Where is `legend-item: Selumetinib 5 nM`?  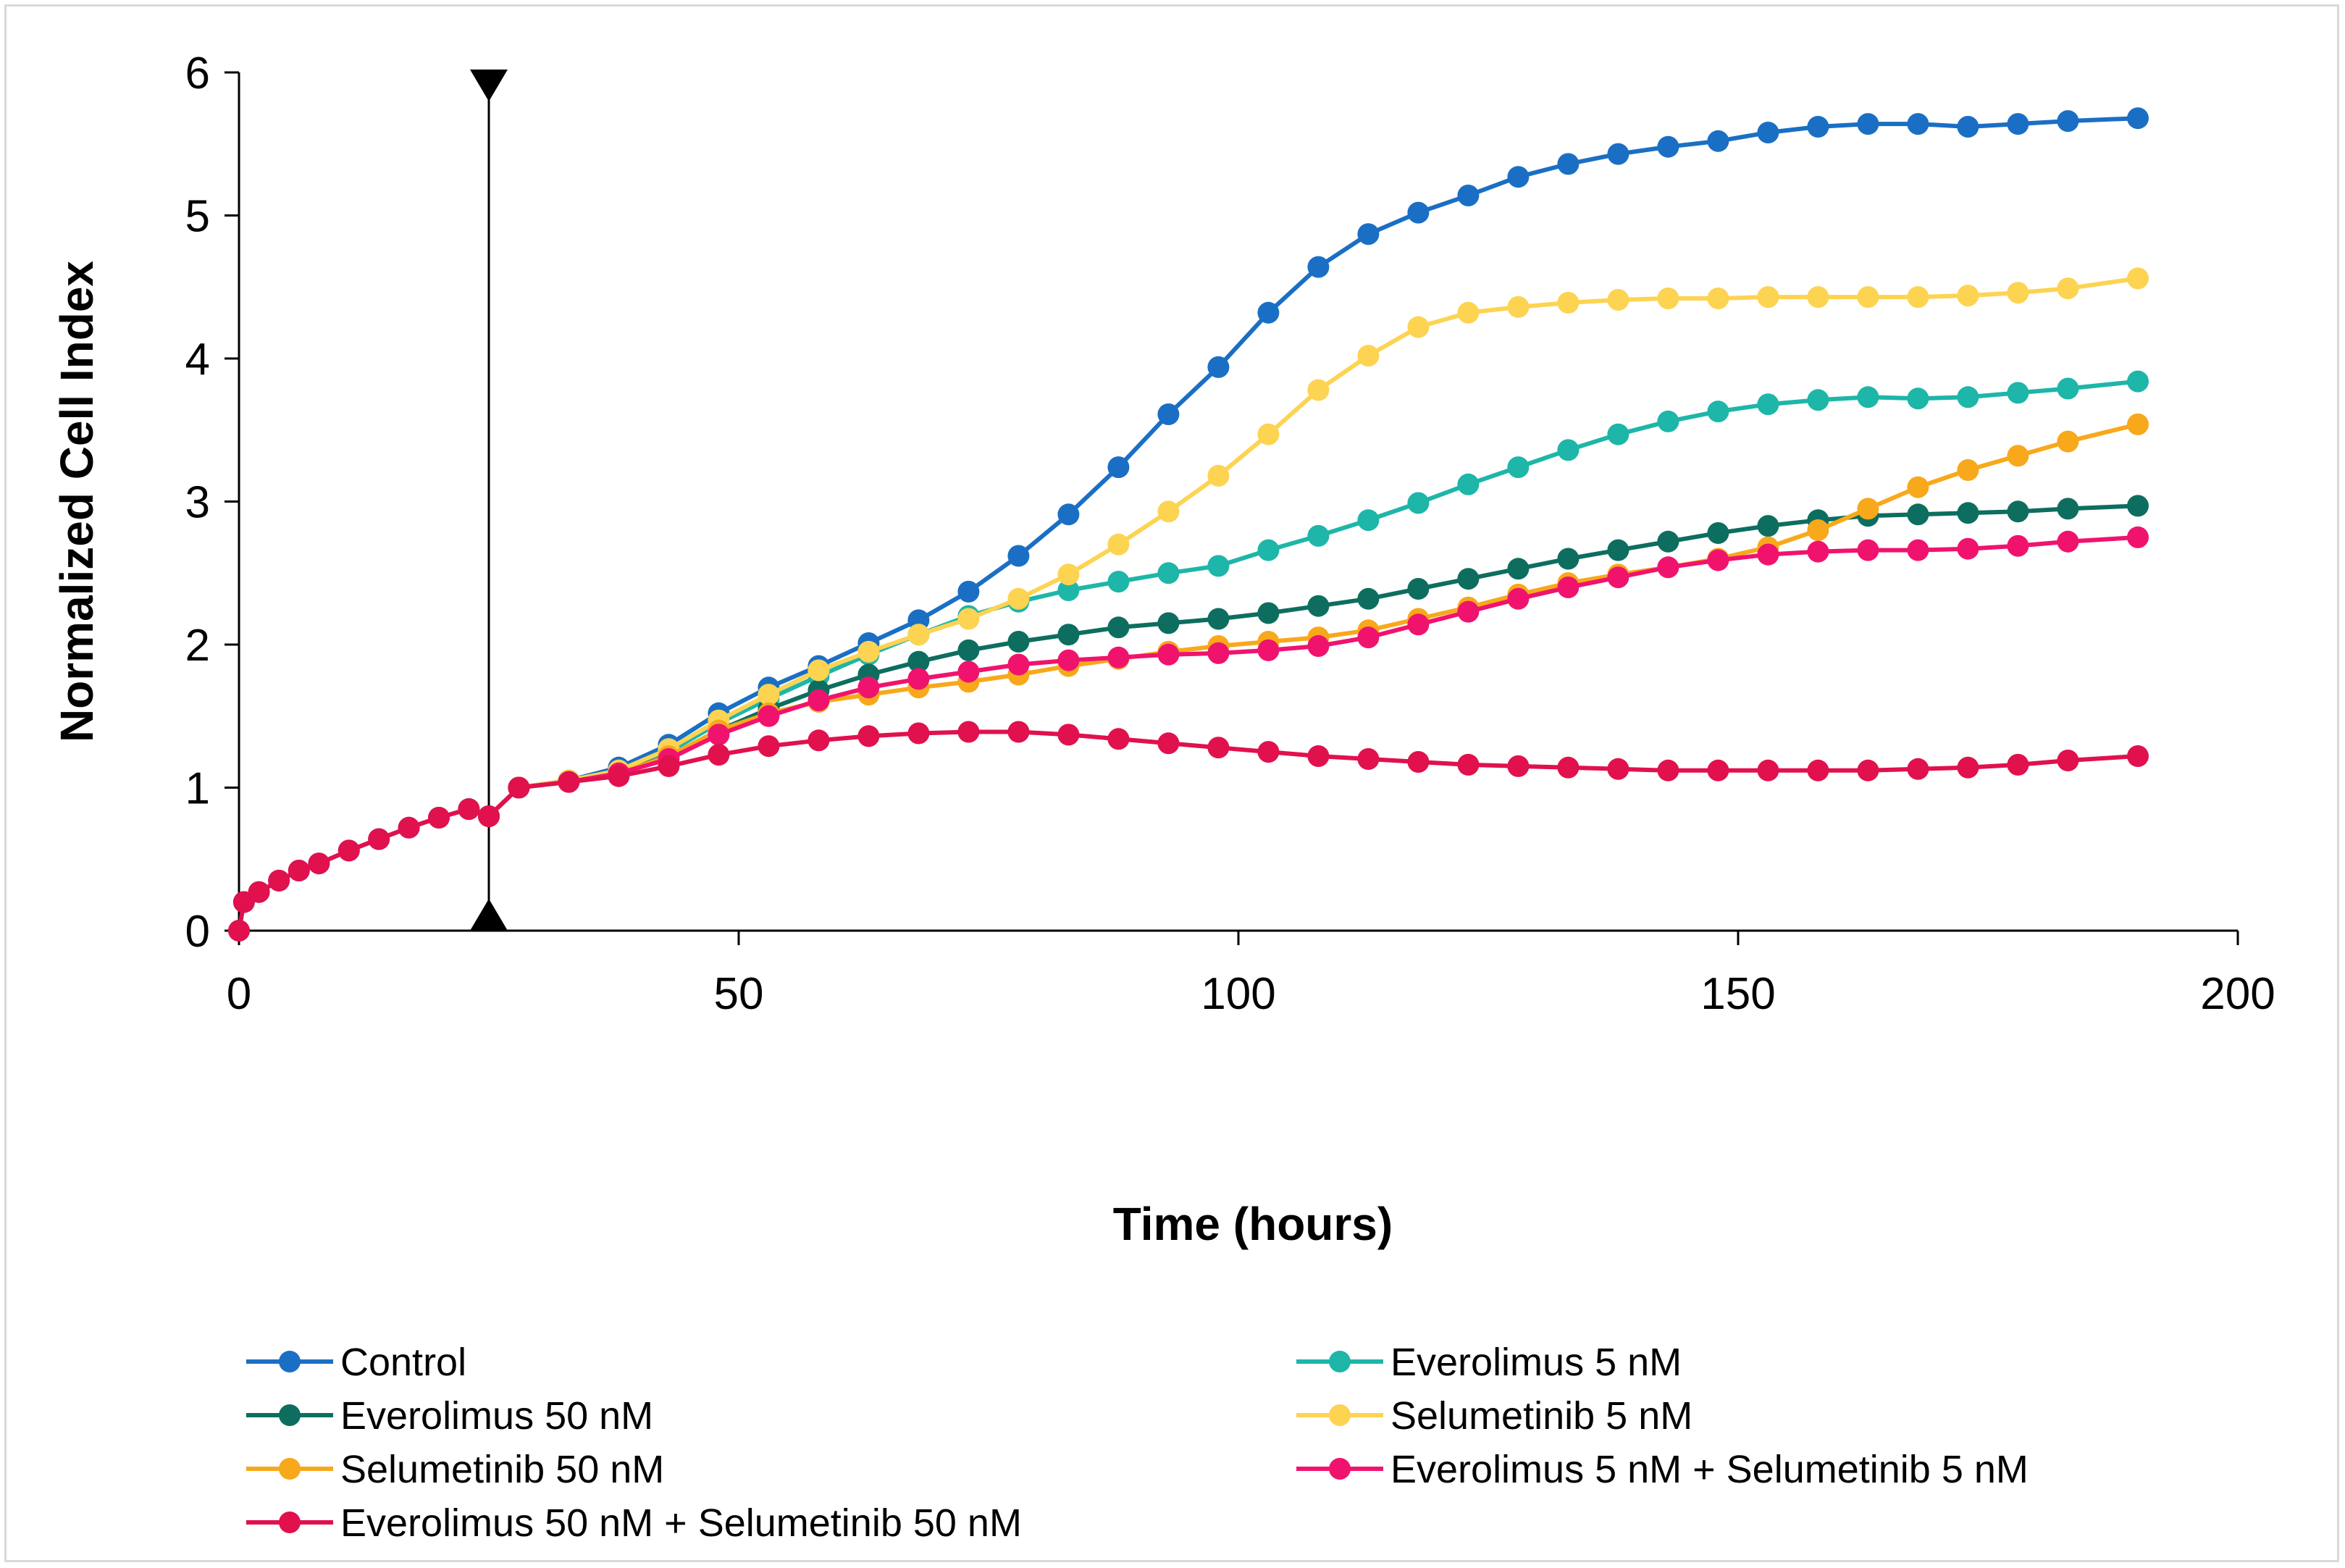
legend-item: Selumetinib 5 nM is located at coordinates (1494, 1416).